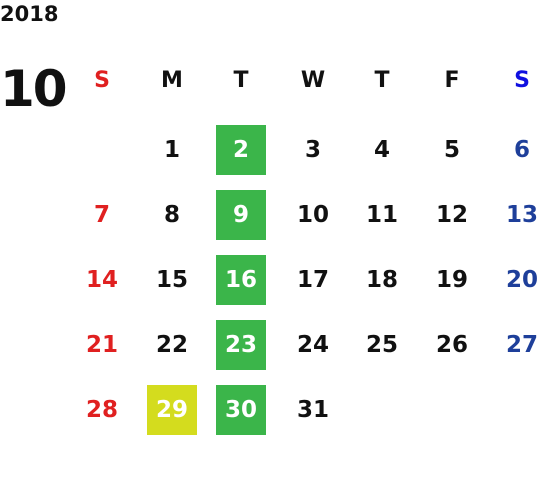  What do you see at coordinates (521, 280) in the screenshot?
I see `day: 20` at bounding box center [521, 280].